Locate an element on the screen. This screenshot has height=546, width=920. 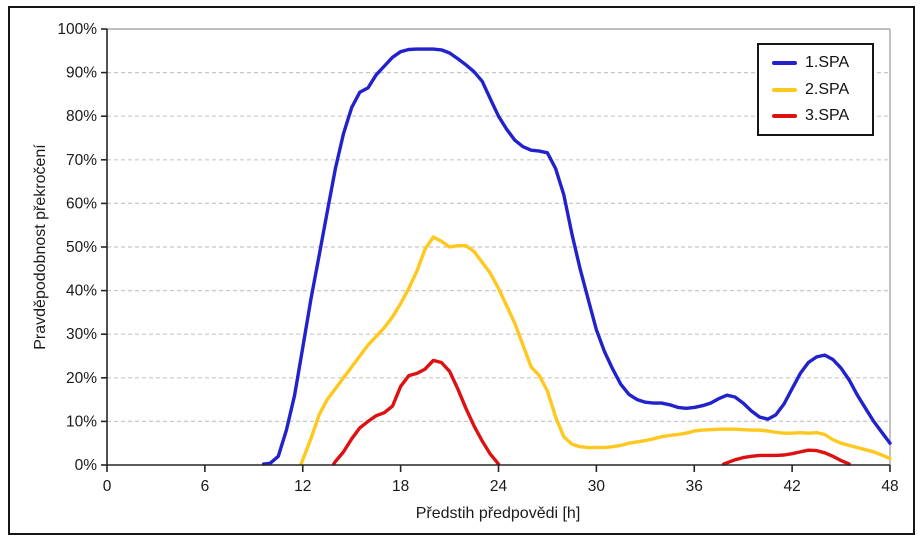
legend-item-2spa: 2.SPA is located at coordinates (815, 89).